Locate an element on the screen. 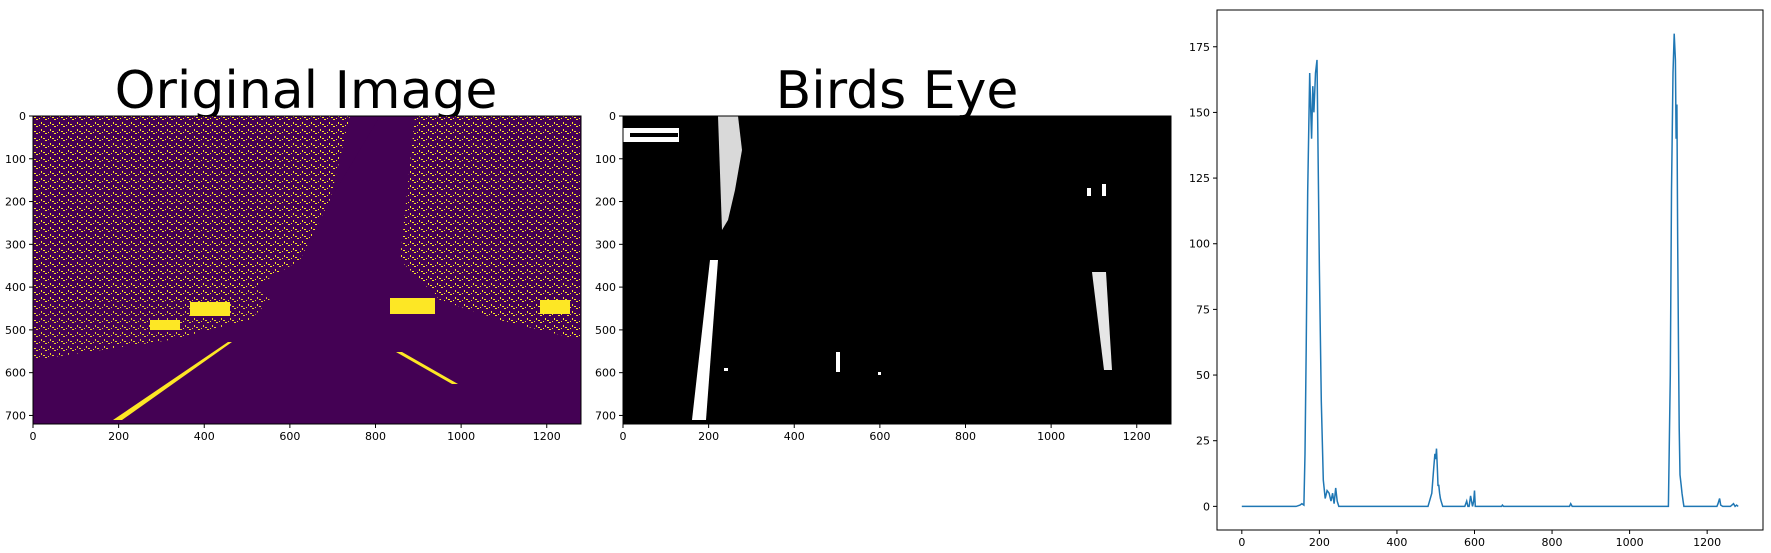 The height and width of the screenshot is (553, 1771). ytick-label-birdseye: 700 is located at coordinates (605, 415).